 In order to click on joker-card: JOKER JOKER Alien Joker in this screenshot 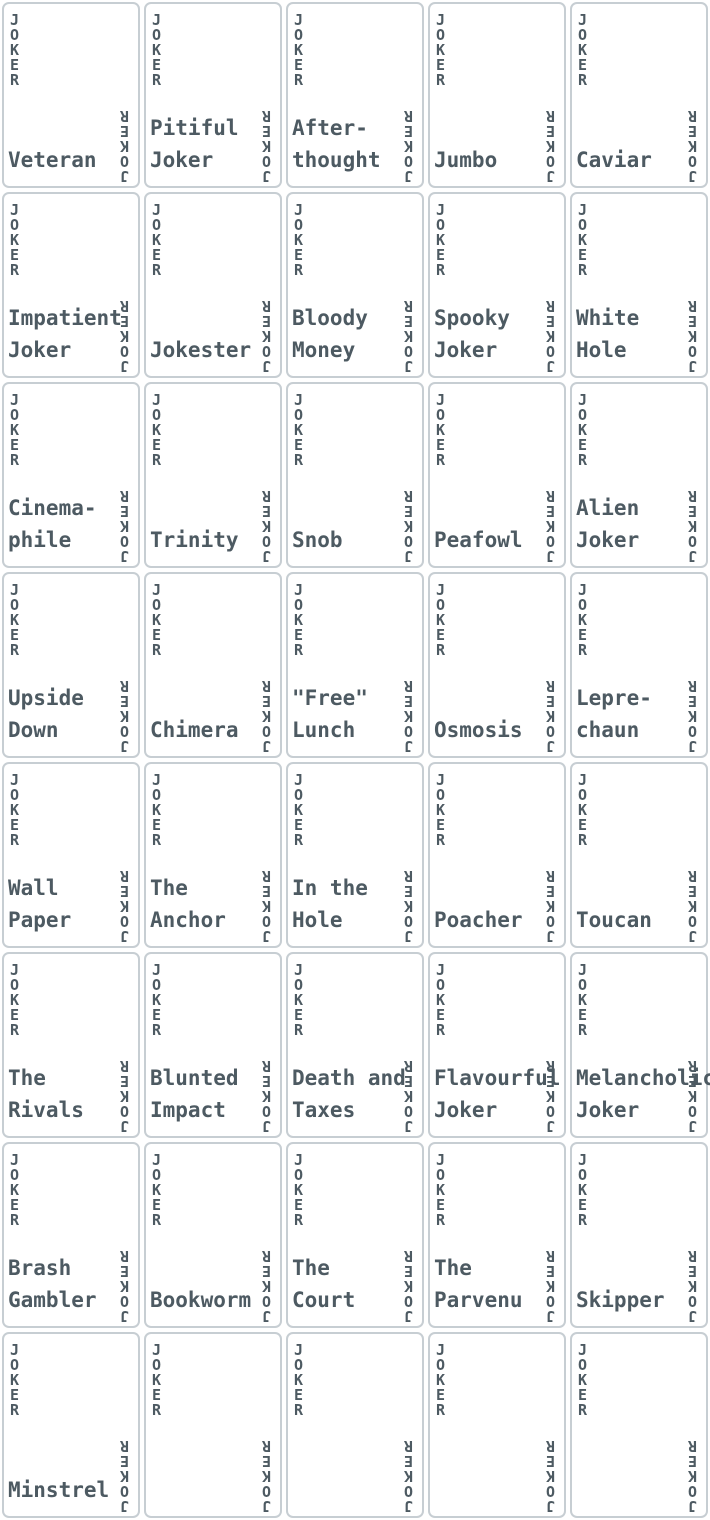, I will do `click(639, 475)`.